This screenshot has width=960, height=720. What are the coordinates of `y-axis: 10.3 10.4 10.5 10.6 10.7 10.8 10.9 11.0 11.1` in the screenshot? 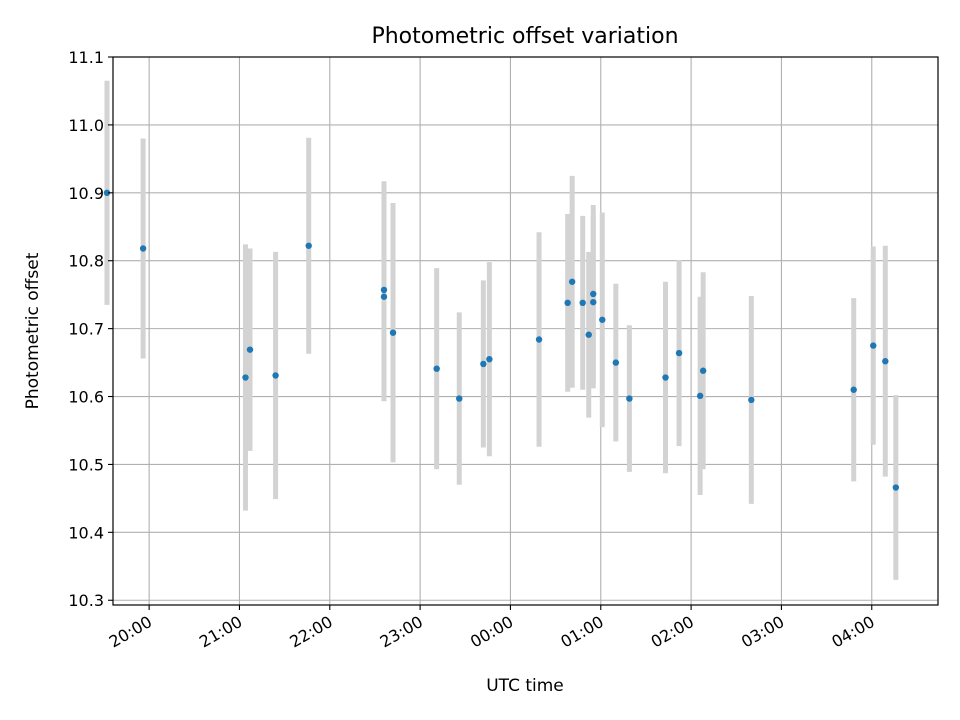 It's located at (90, 329).